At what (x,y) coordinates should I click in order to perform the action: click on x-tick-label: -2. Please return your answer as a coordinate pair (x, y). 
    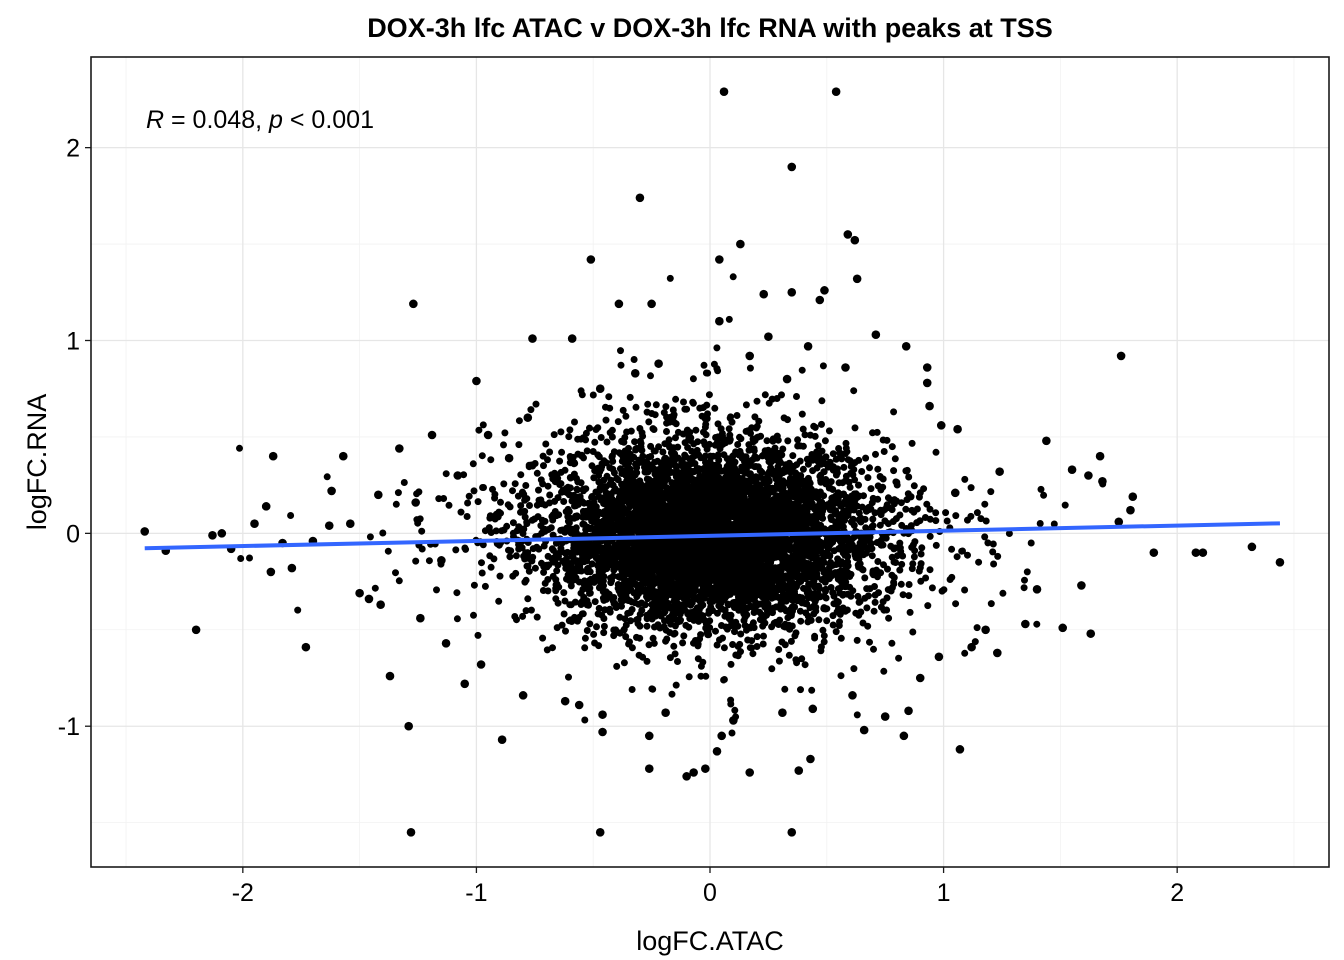
    Looking at the image, I should click on (243, 893).